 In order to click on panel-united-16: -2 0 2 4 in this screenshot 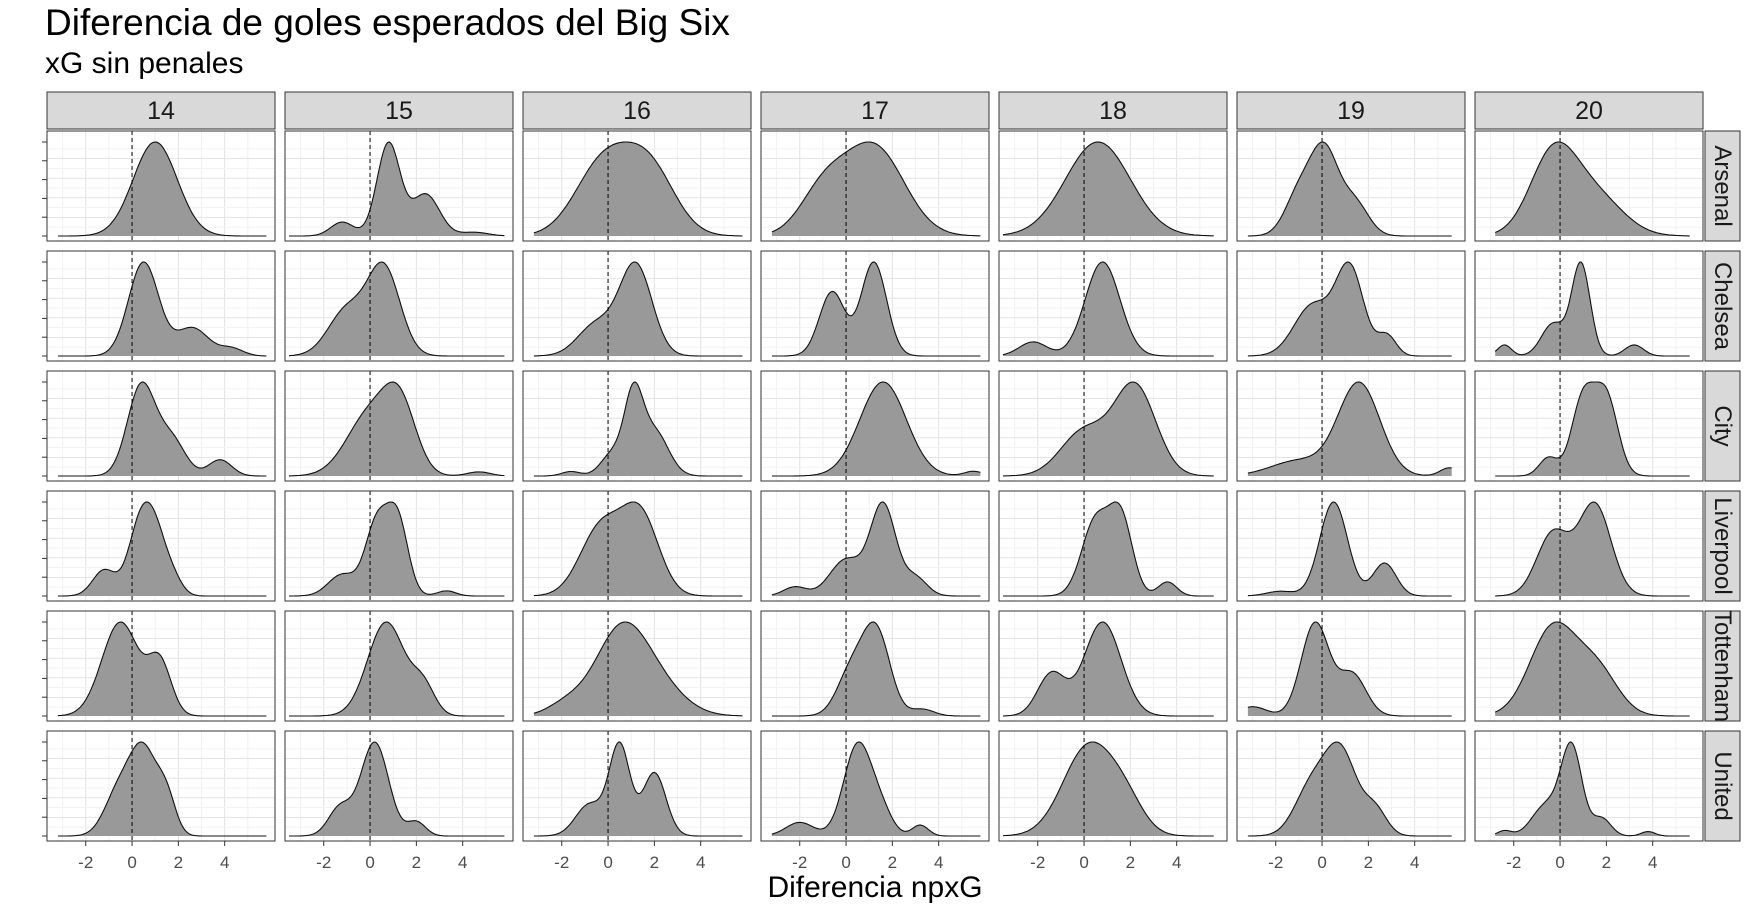, I will do `click(637, 801)`.